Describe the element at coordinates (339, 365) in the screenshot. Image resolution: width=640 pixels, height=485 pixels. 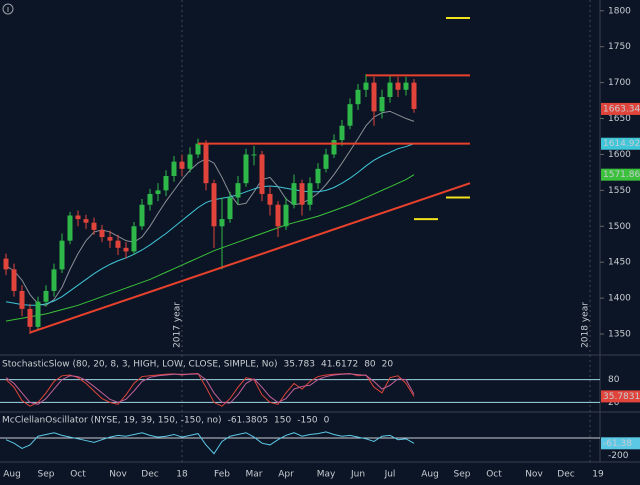
I see `indicator-readout: 41.6172` at that location.